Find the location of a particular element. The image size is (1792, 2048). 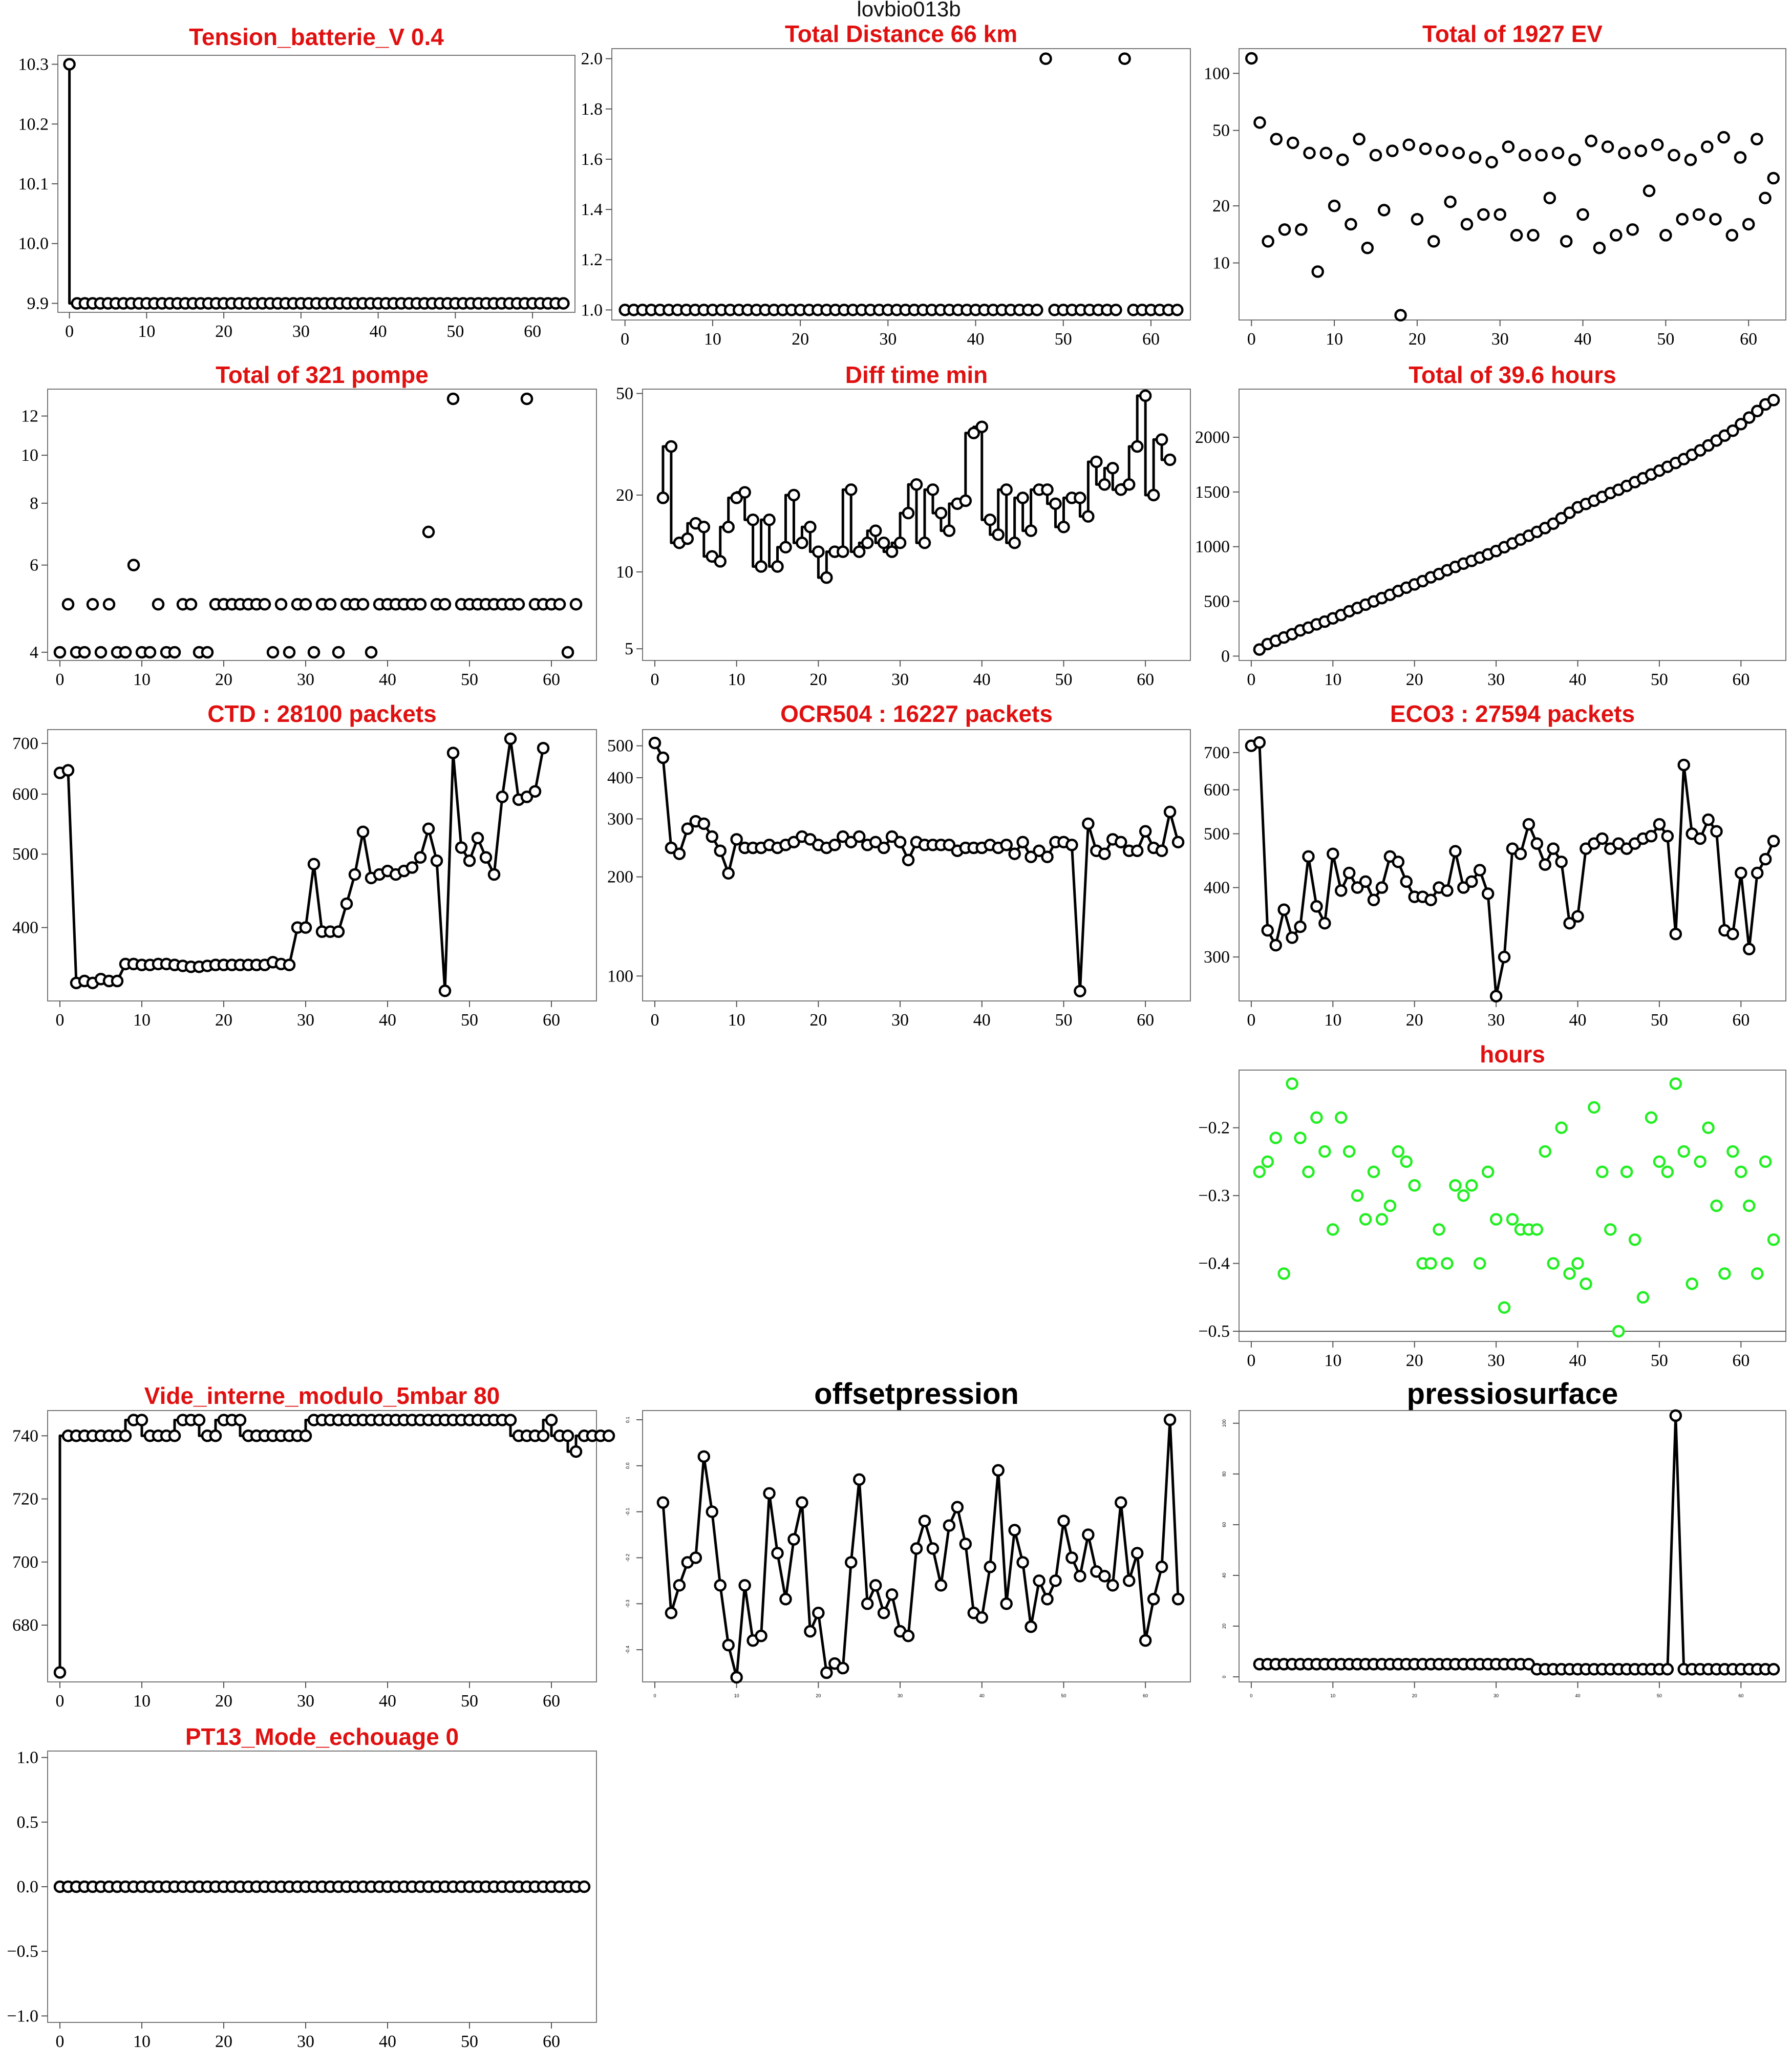

y-tick-label: −1.0 is located at coordinates (22, 2016).